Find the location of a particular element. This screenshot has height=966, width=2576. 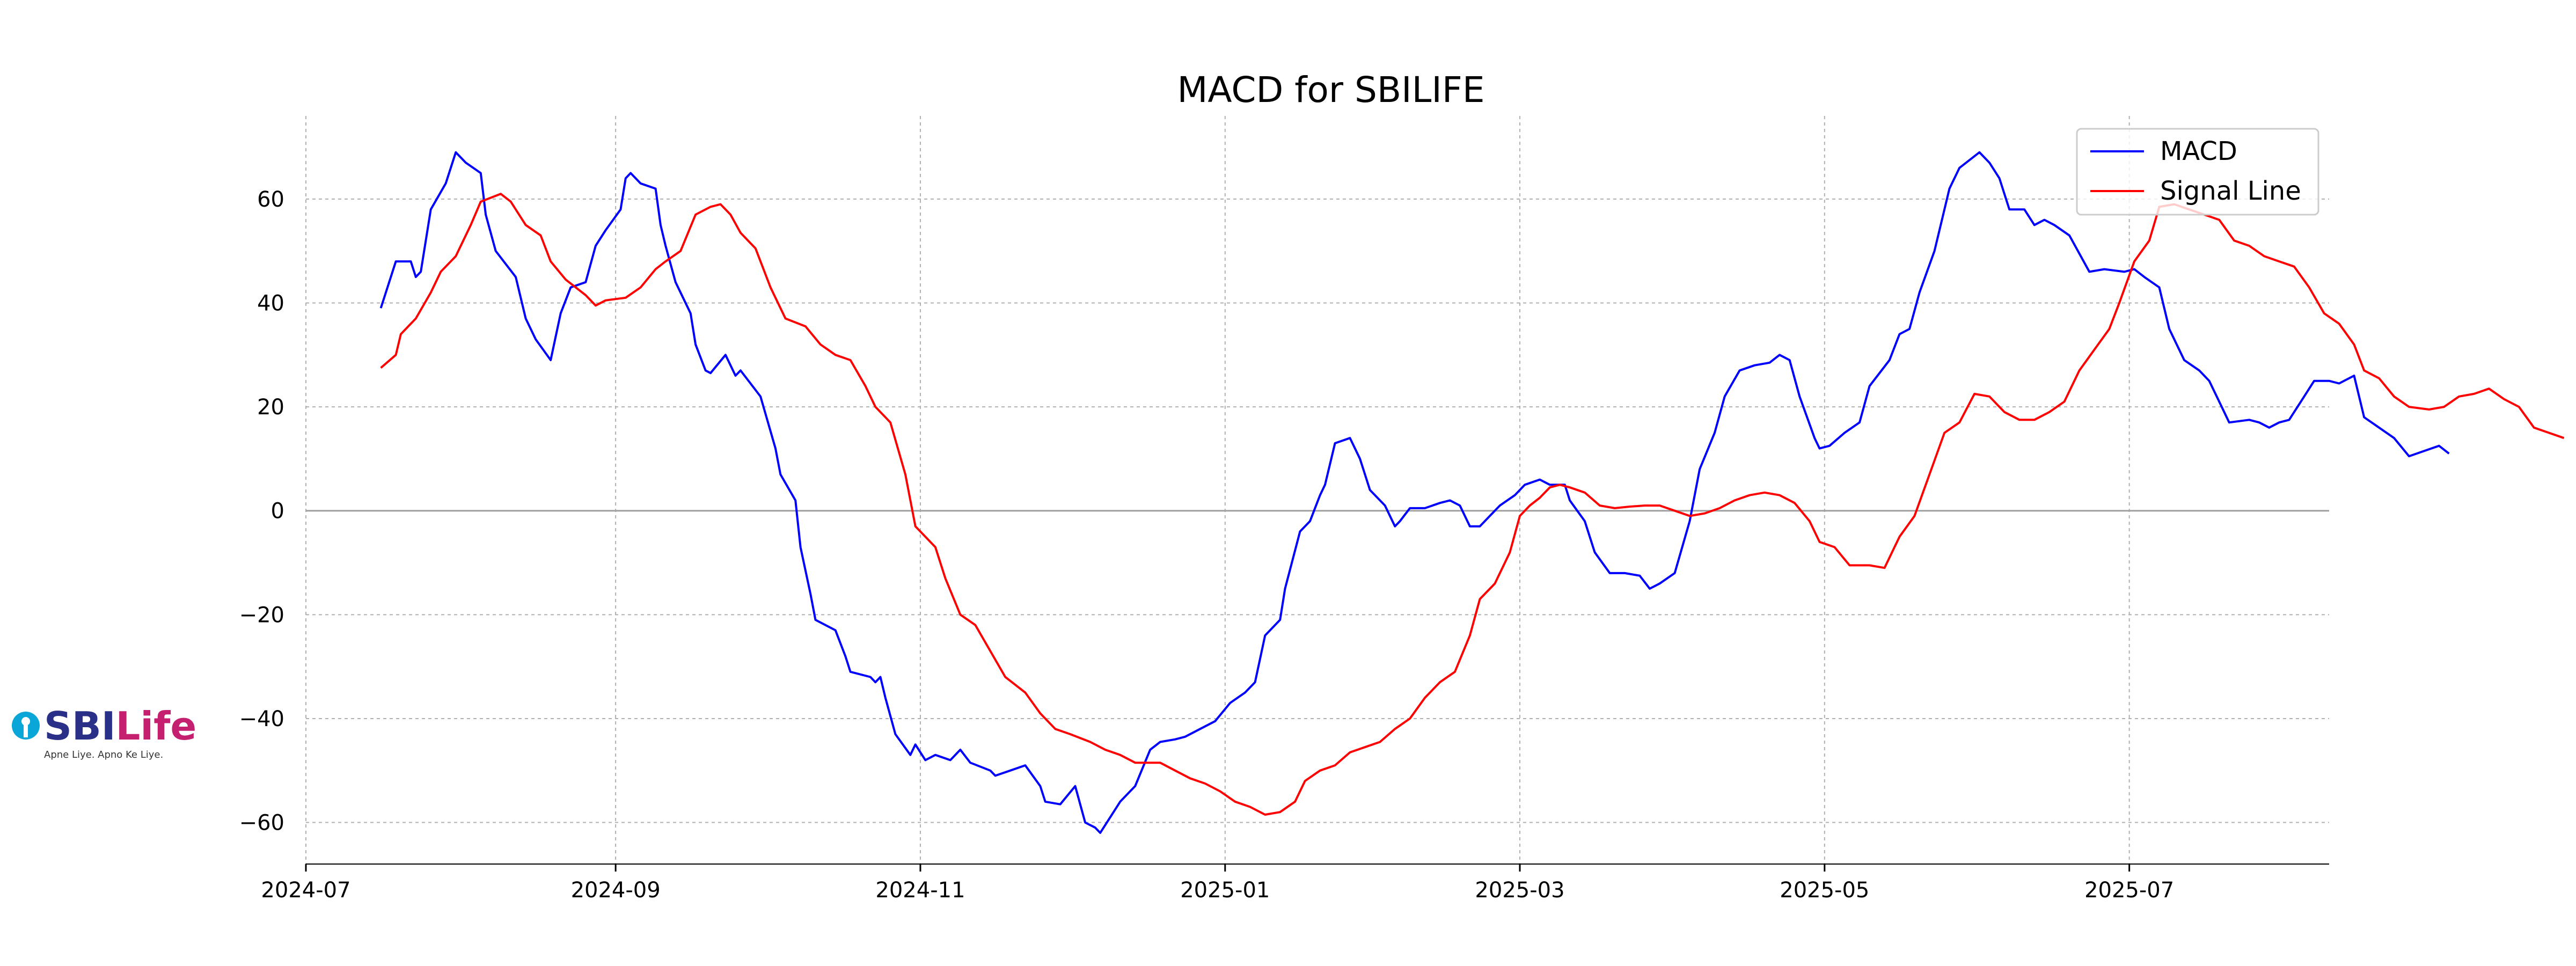

x-tick-label: 2025-03 is located at coordinates (1519, 890).